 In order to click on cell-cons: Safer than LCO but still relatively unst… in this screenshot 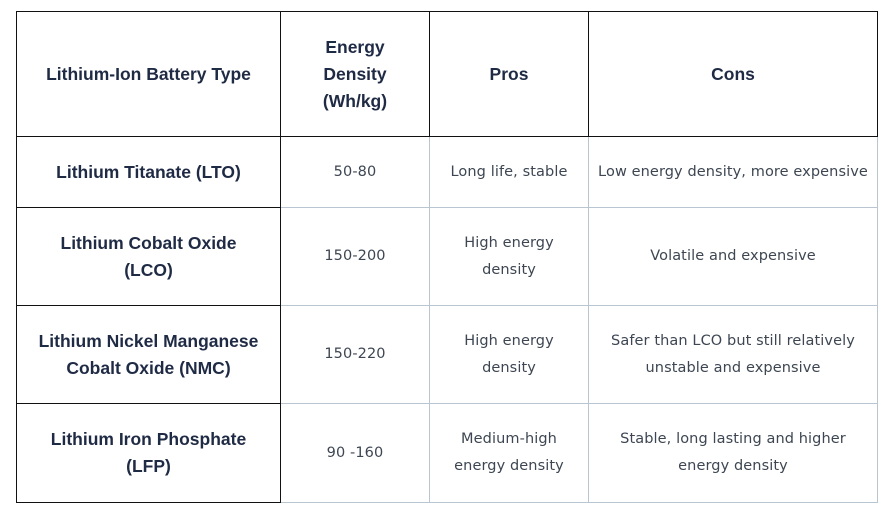, I will do `click(733, 354)`.